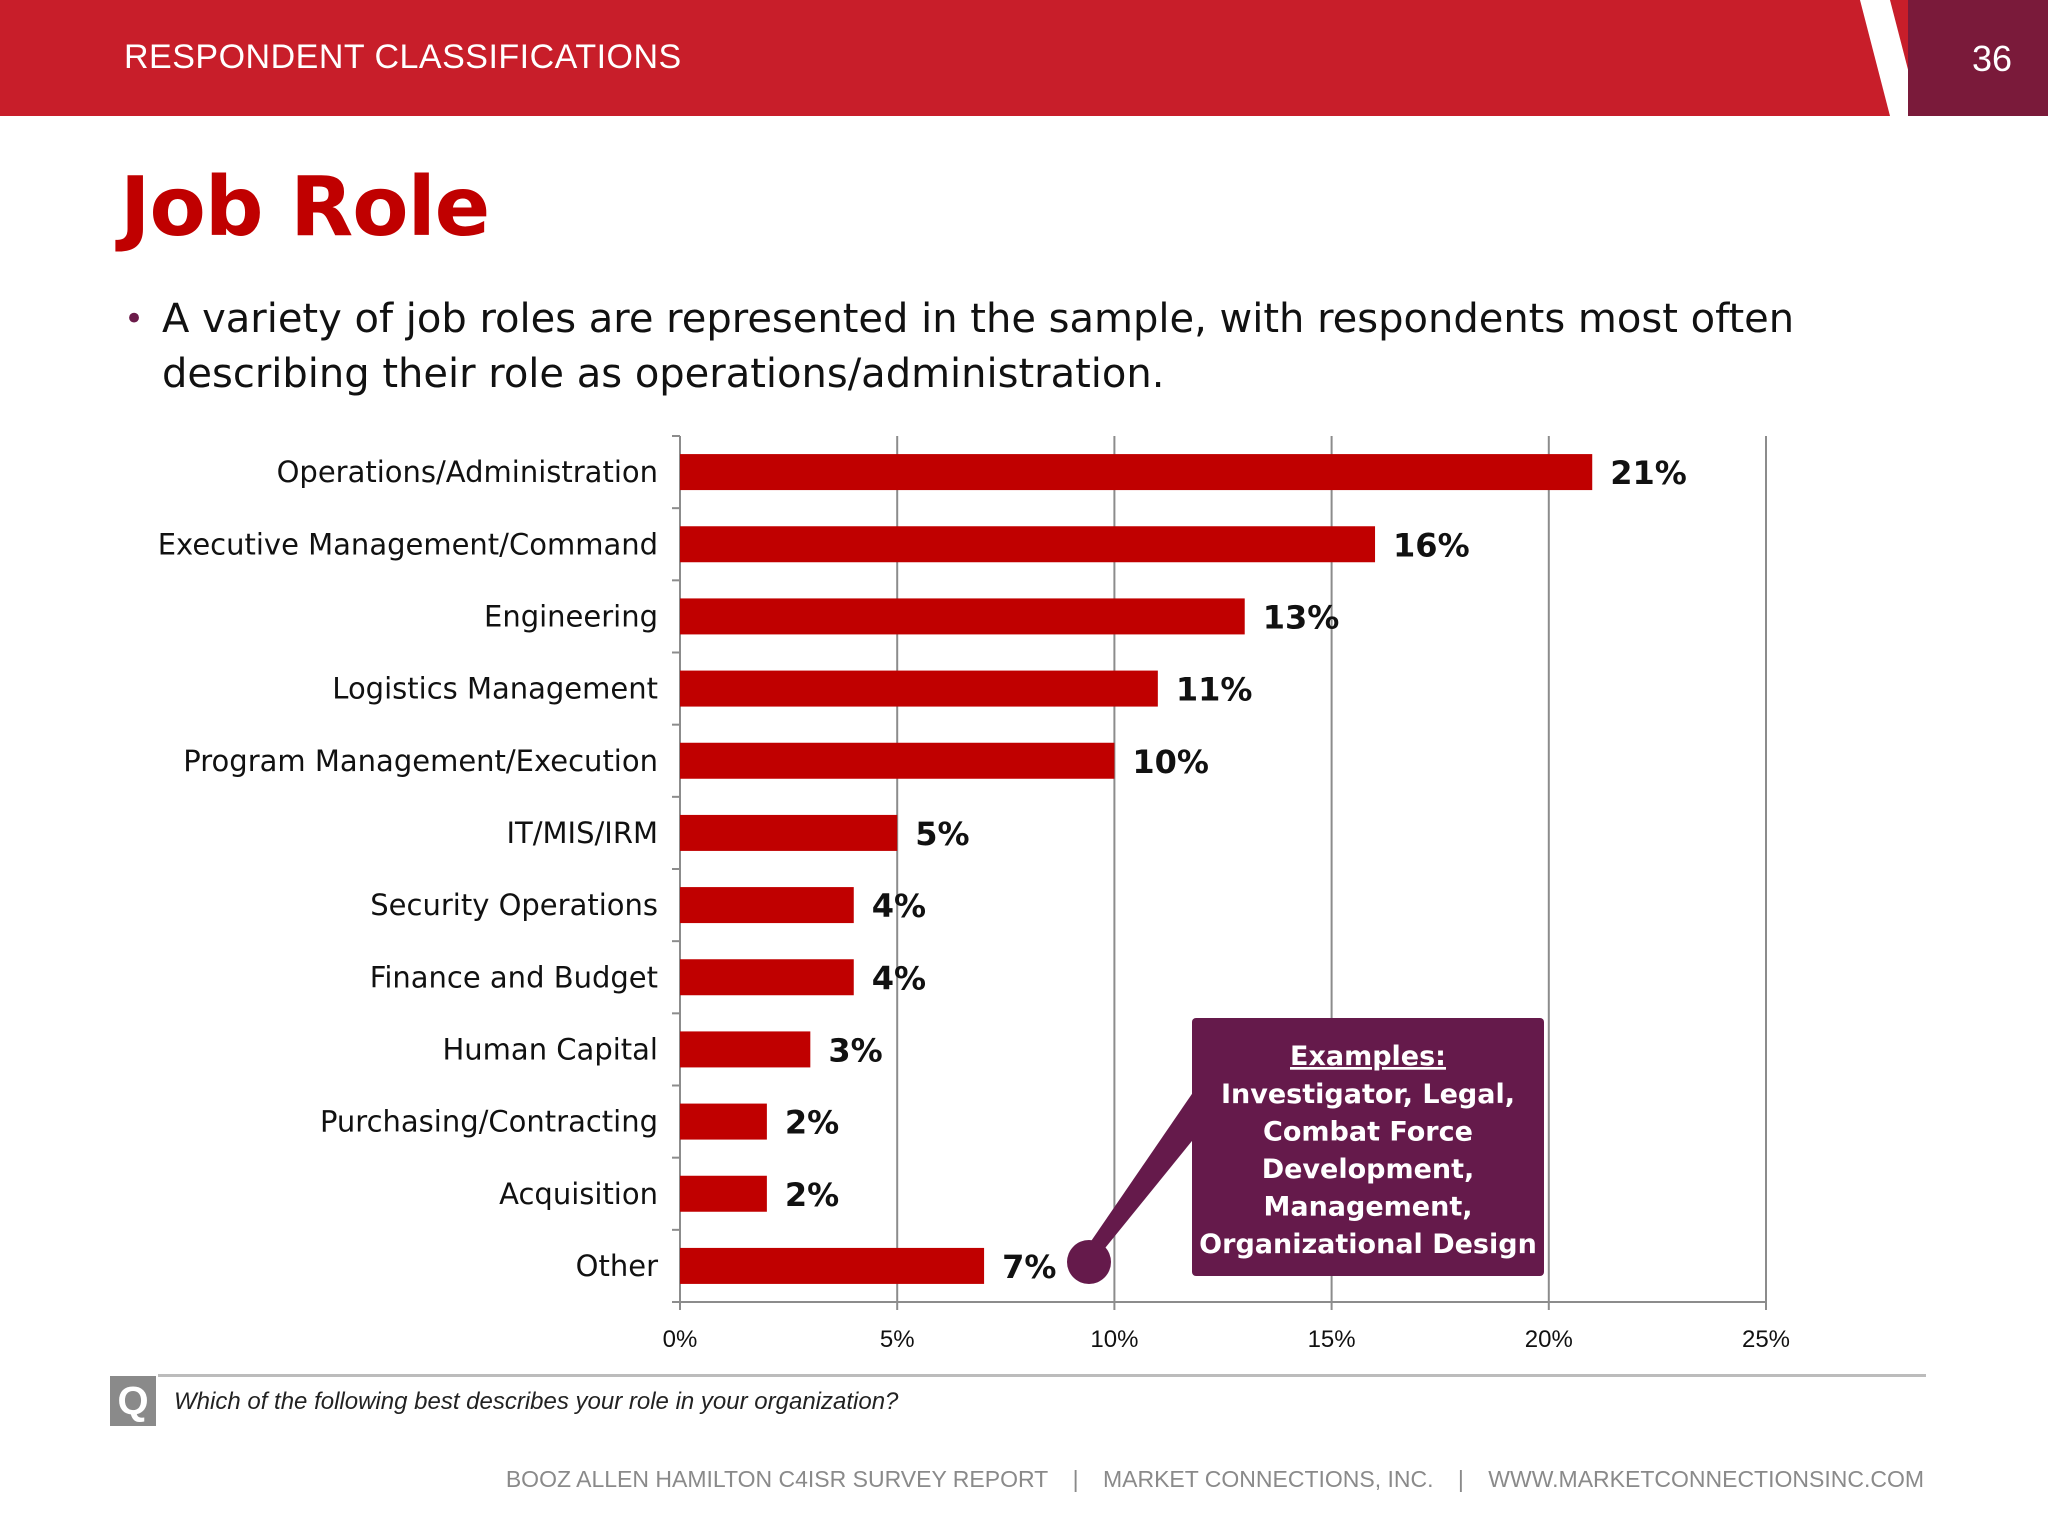 Image resolution: width=2048 pixels, height=1536 pixels. What do you see at coordinates (1431, 545) in the screenshot?
I see `data-label: 16%` at bounding box center [1431, 545].